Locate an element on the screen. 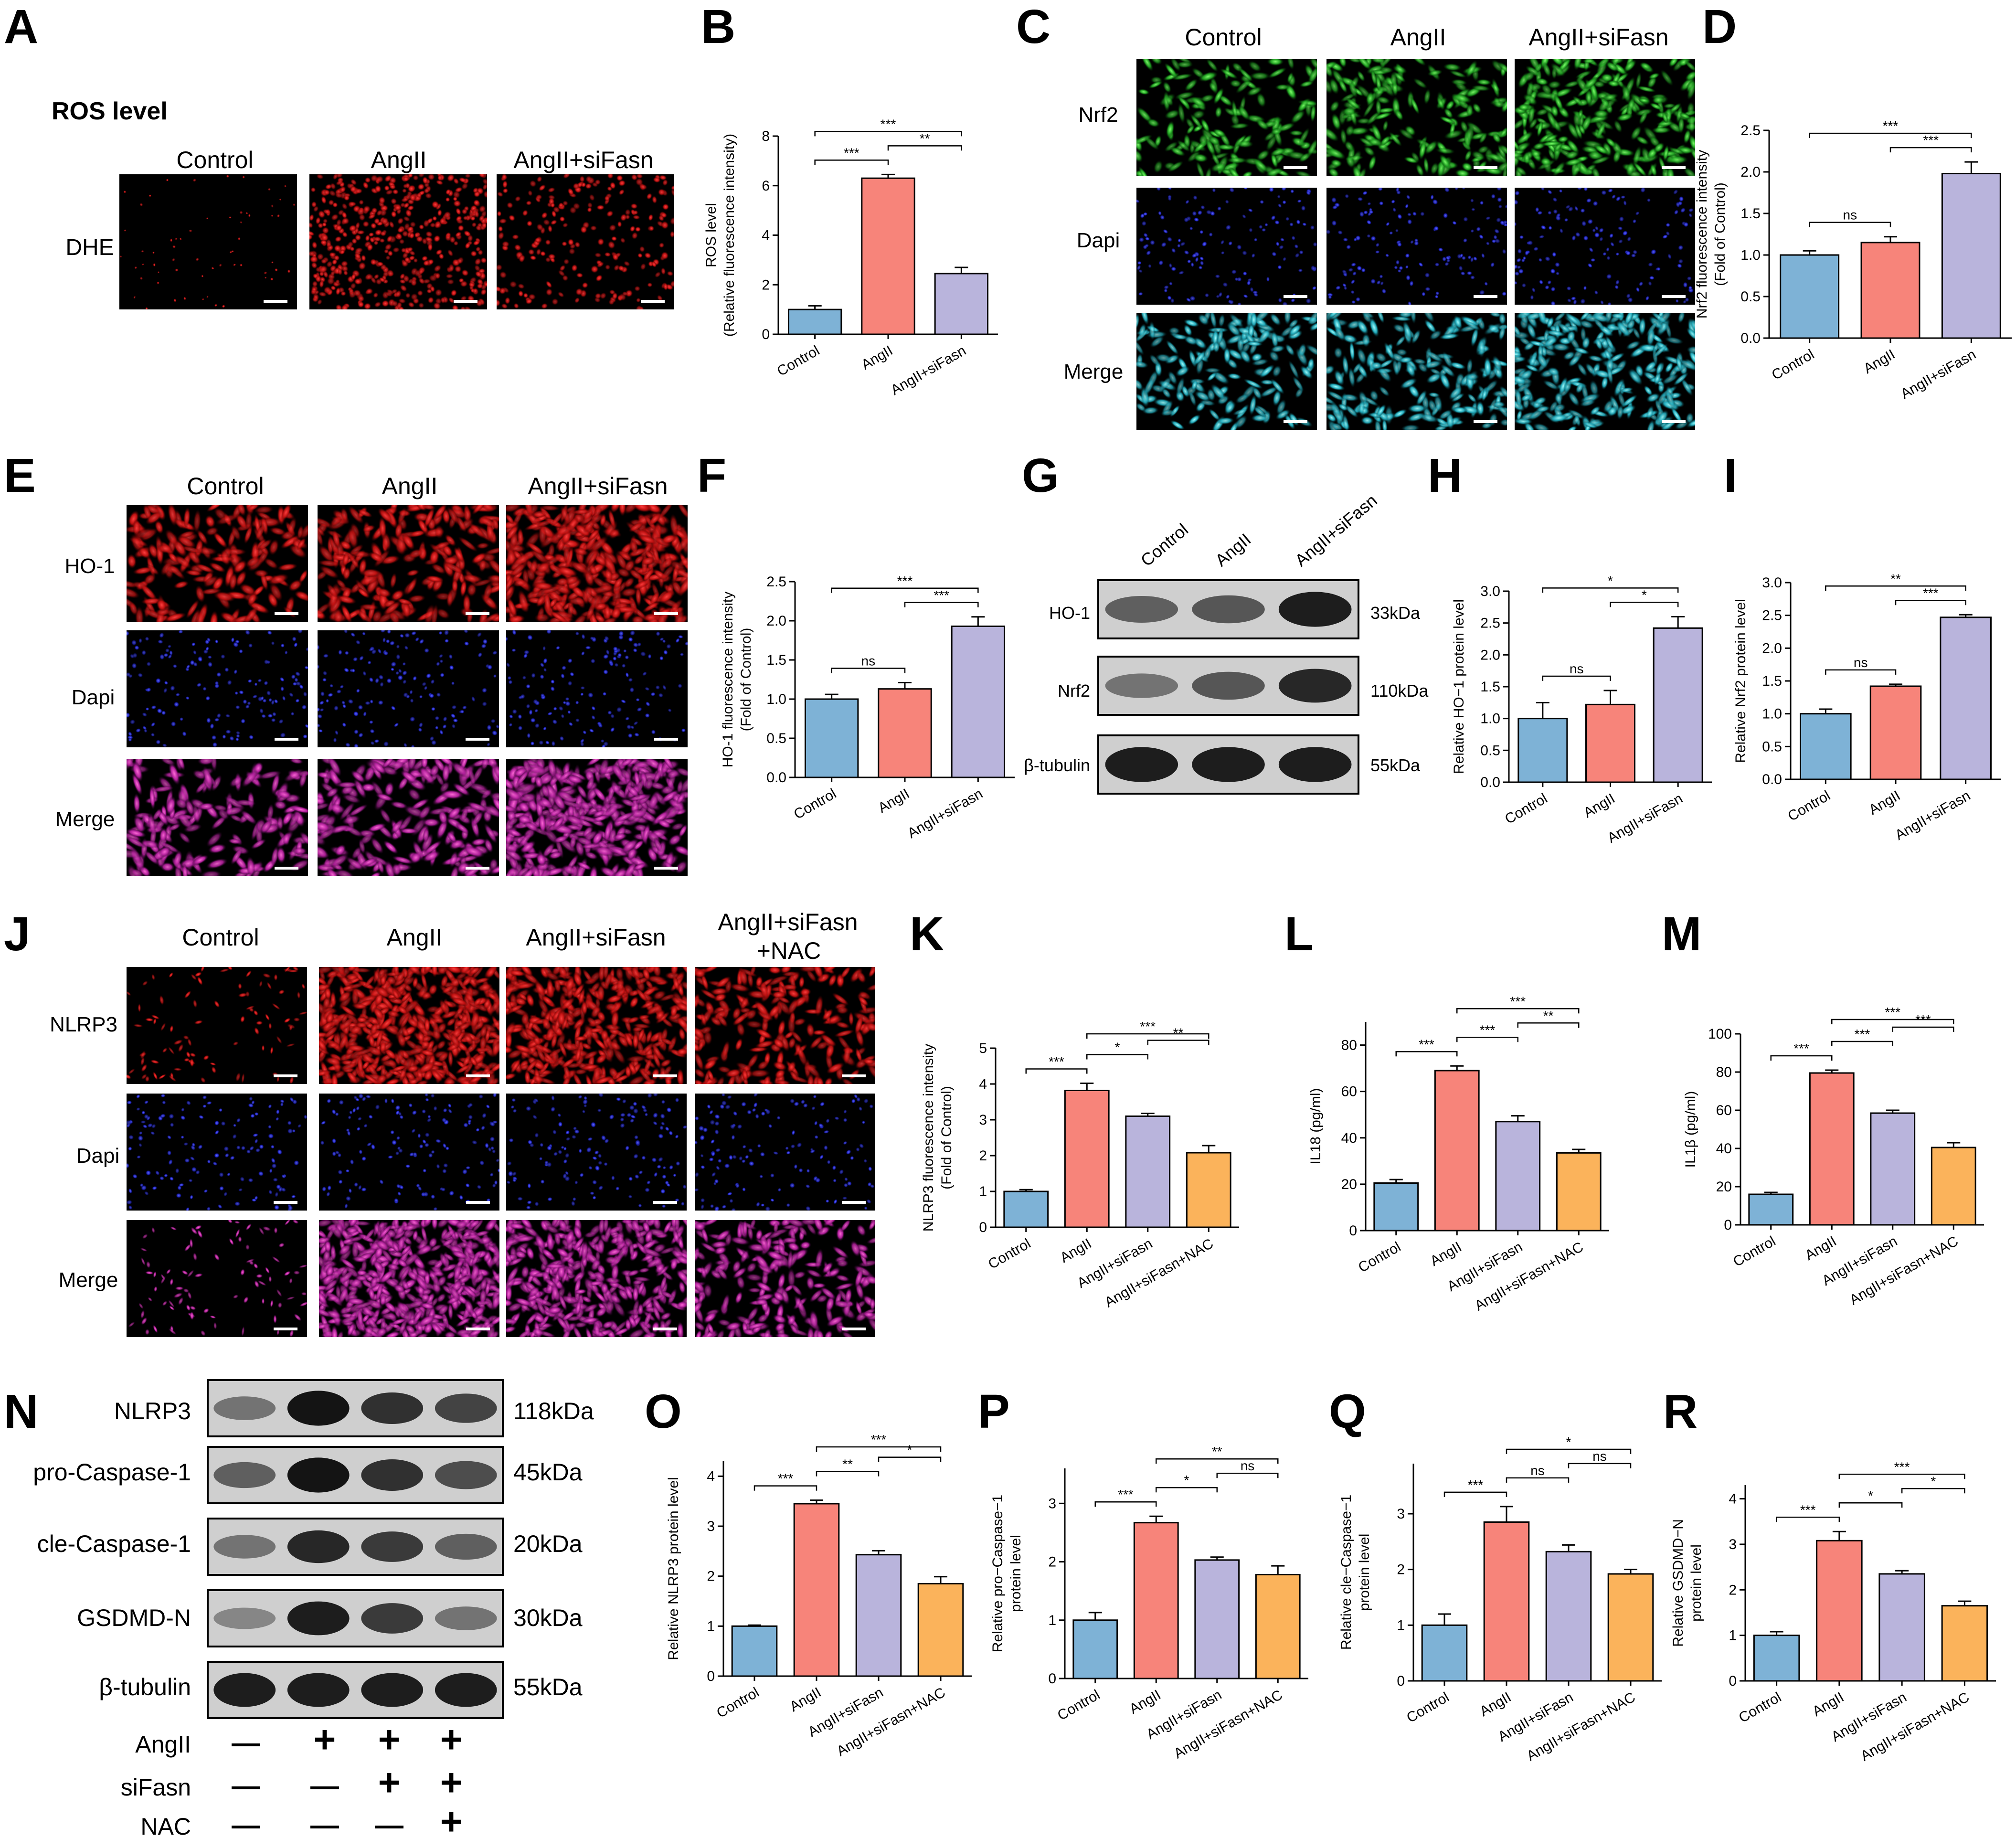 This screenshot has width=2016, height=1838. y-tick-label: 4 is located at coordinates (983, 1084).